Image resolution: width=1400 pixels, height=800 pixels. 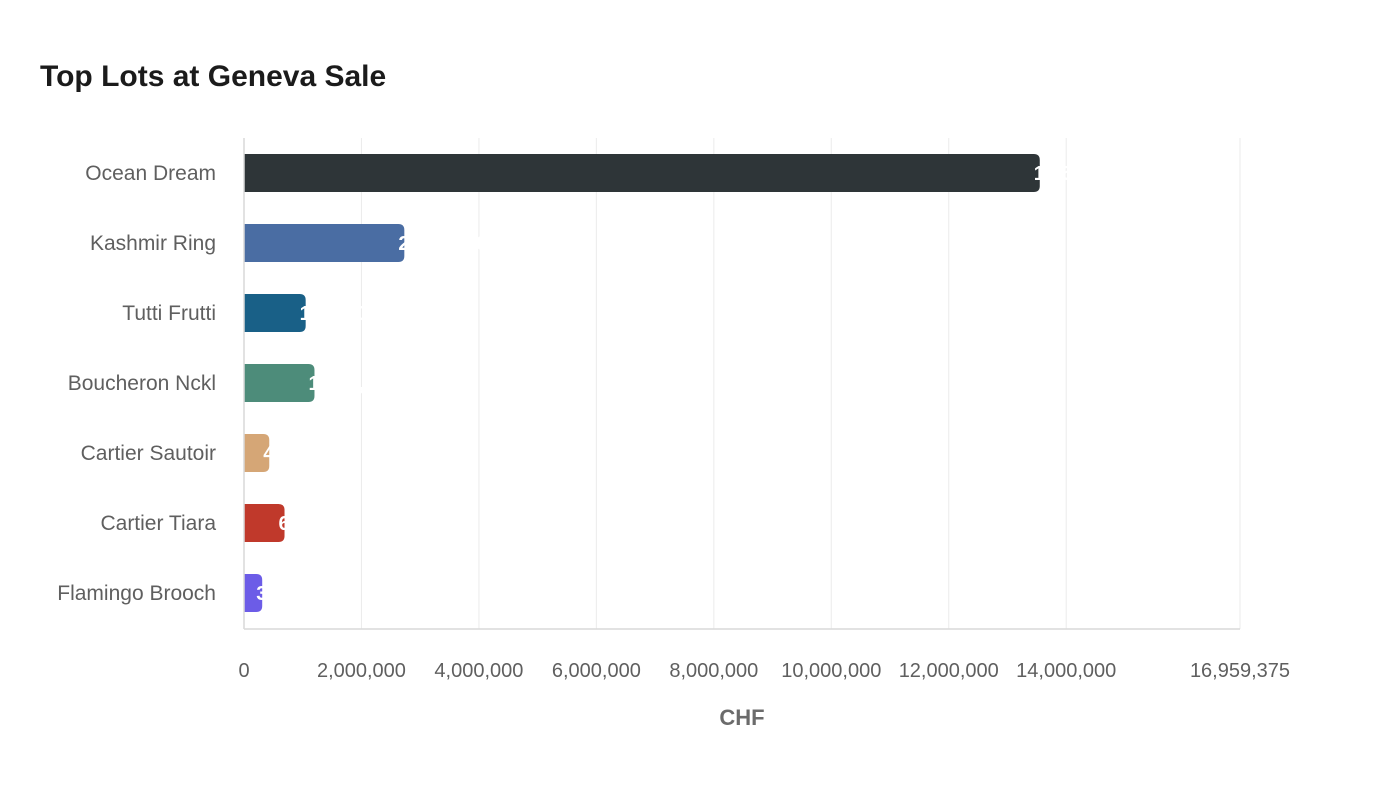 I want to click on category-label: Kashmir Ring, so click(x=153, y=243).